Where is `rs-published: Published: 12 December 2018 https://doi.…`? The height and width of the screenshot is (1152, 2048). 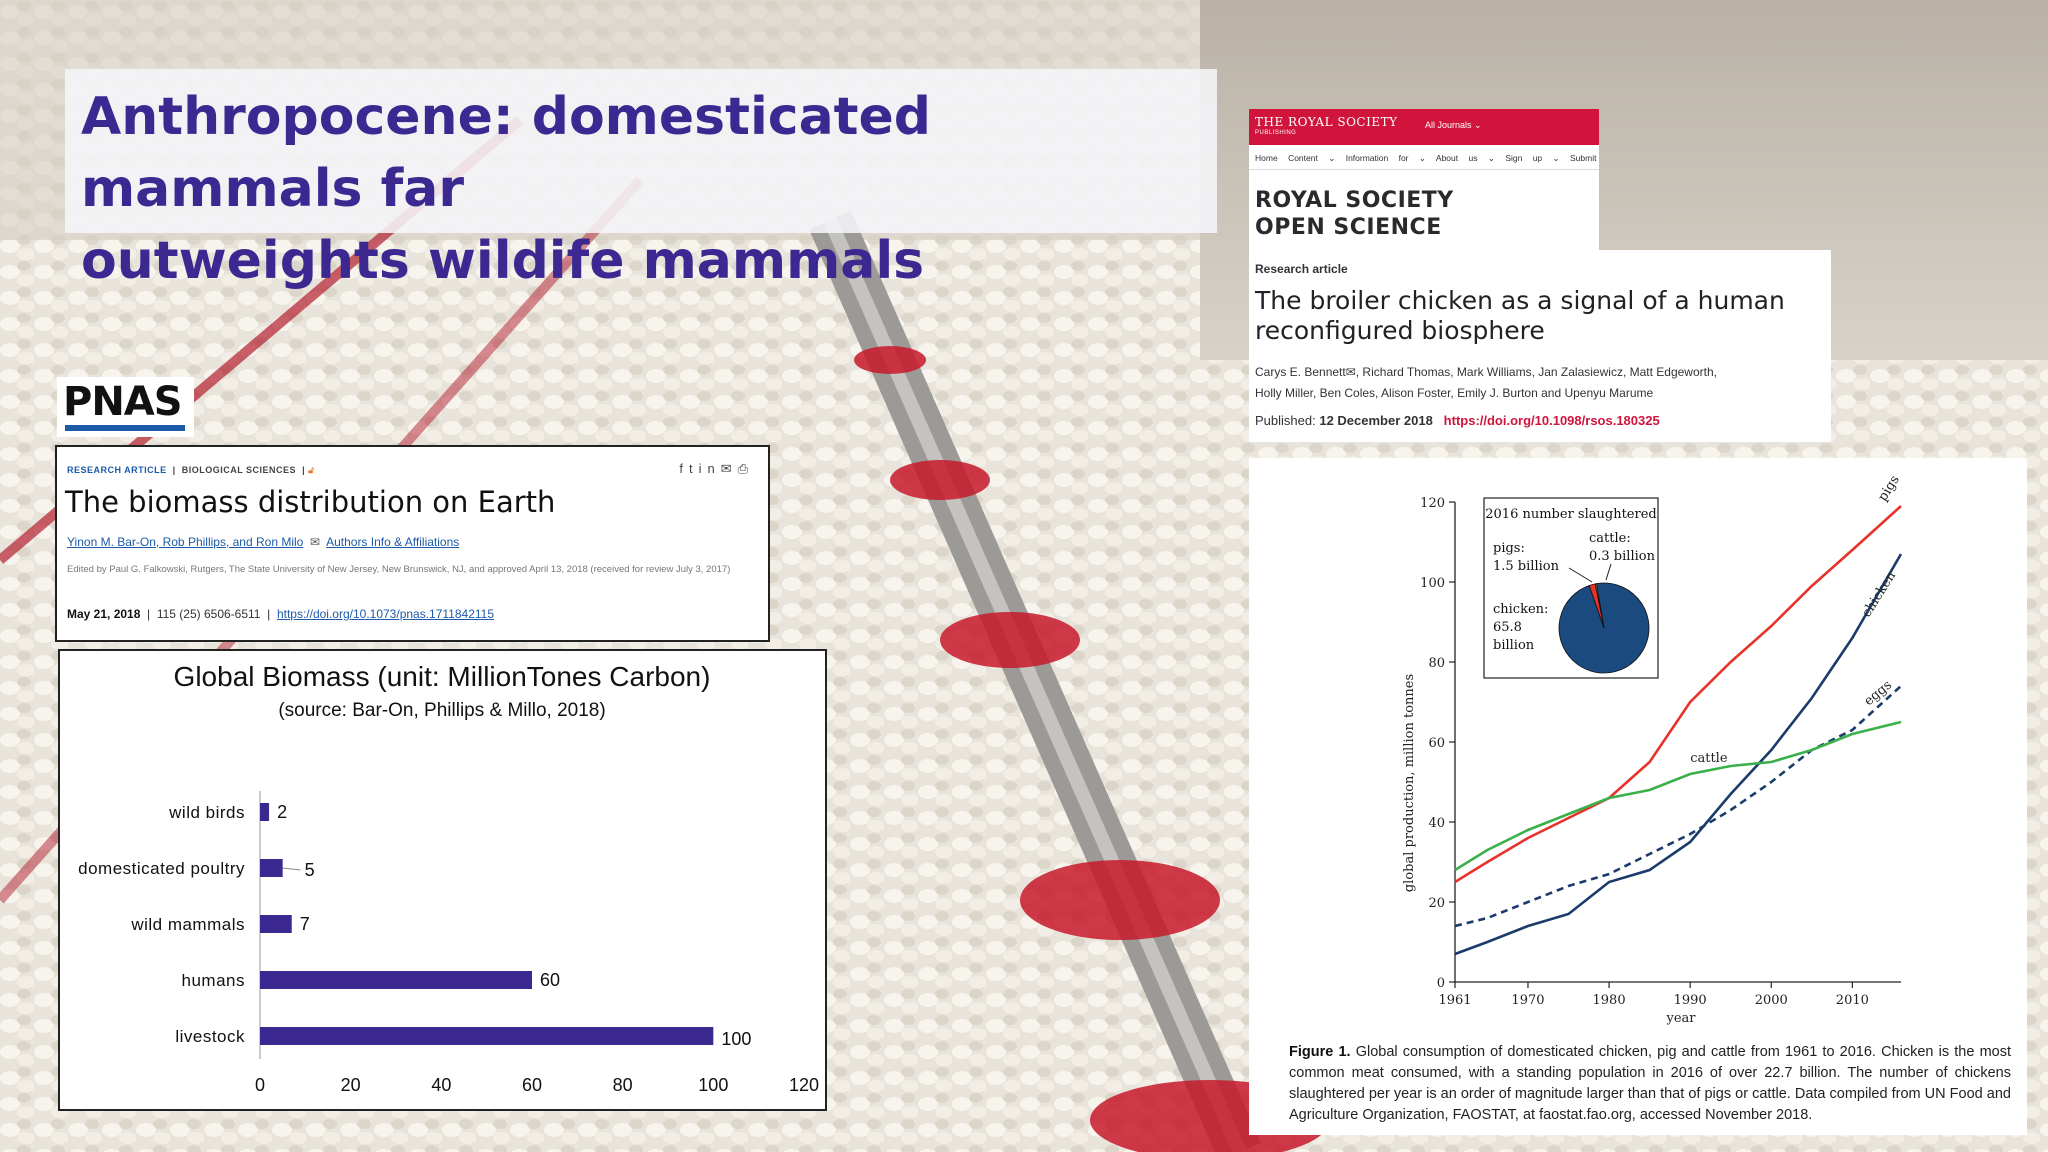 rs-published: Published: 12 December 2018 https://doi.… is located at coordinates (1457, 420).